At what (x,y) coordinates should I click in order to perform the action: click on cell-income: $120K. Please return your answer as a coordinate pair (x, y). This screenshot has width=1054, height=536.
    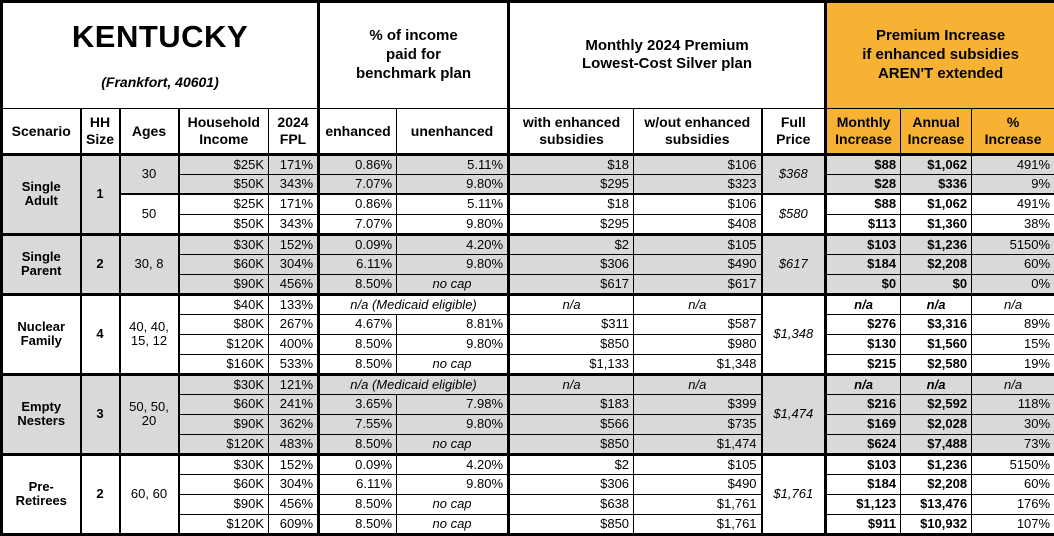
    Looking at the image, I should click on (224, 444).